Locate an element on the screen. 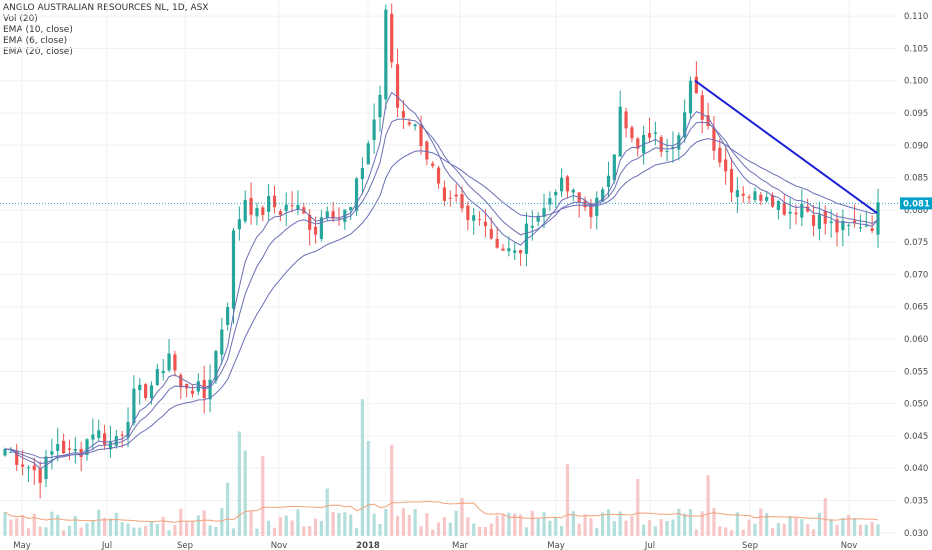 Image resolution: width=932 pixels, height=550 pixels. ema-6-label: EMA (6, close) is located at coordinates (35, 41).